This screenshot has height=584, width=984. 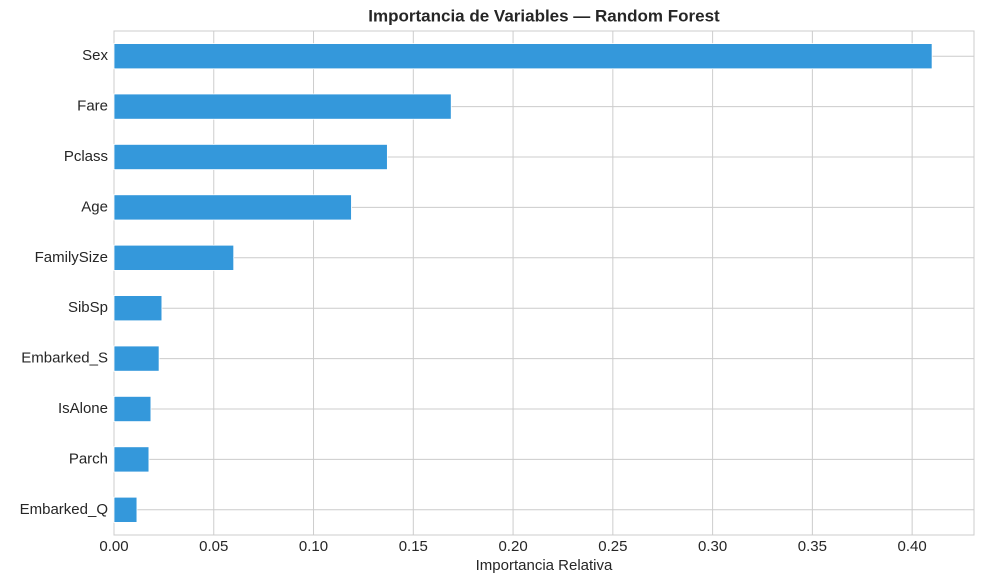 I want to click on y-tick-label: Embarked_Q, so click(x=64, y=509).